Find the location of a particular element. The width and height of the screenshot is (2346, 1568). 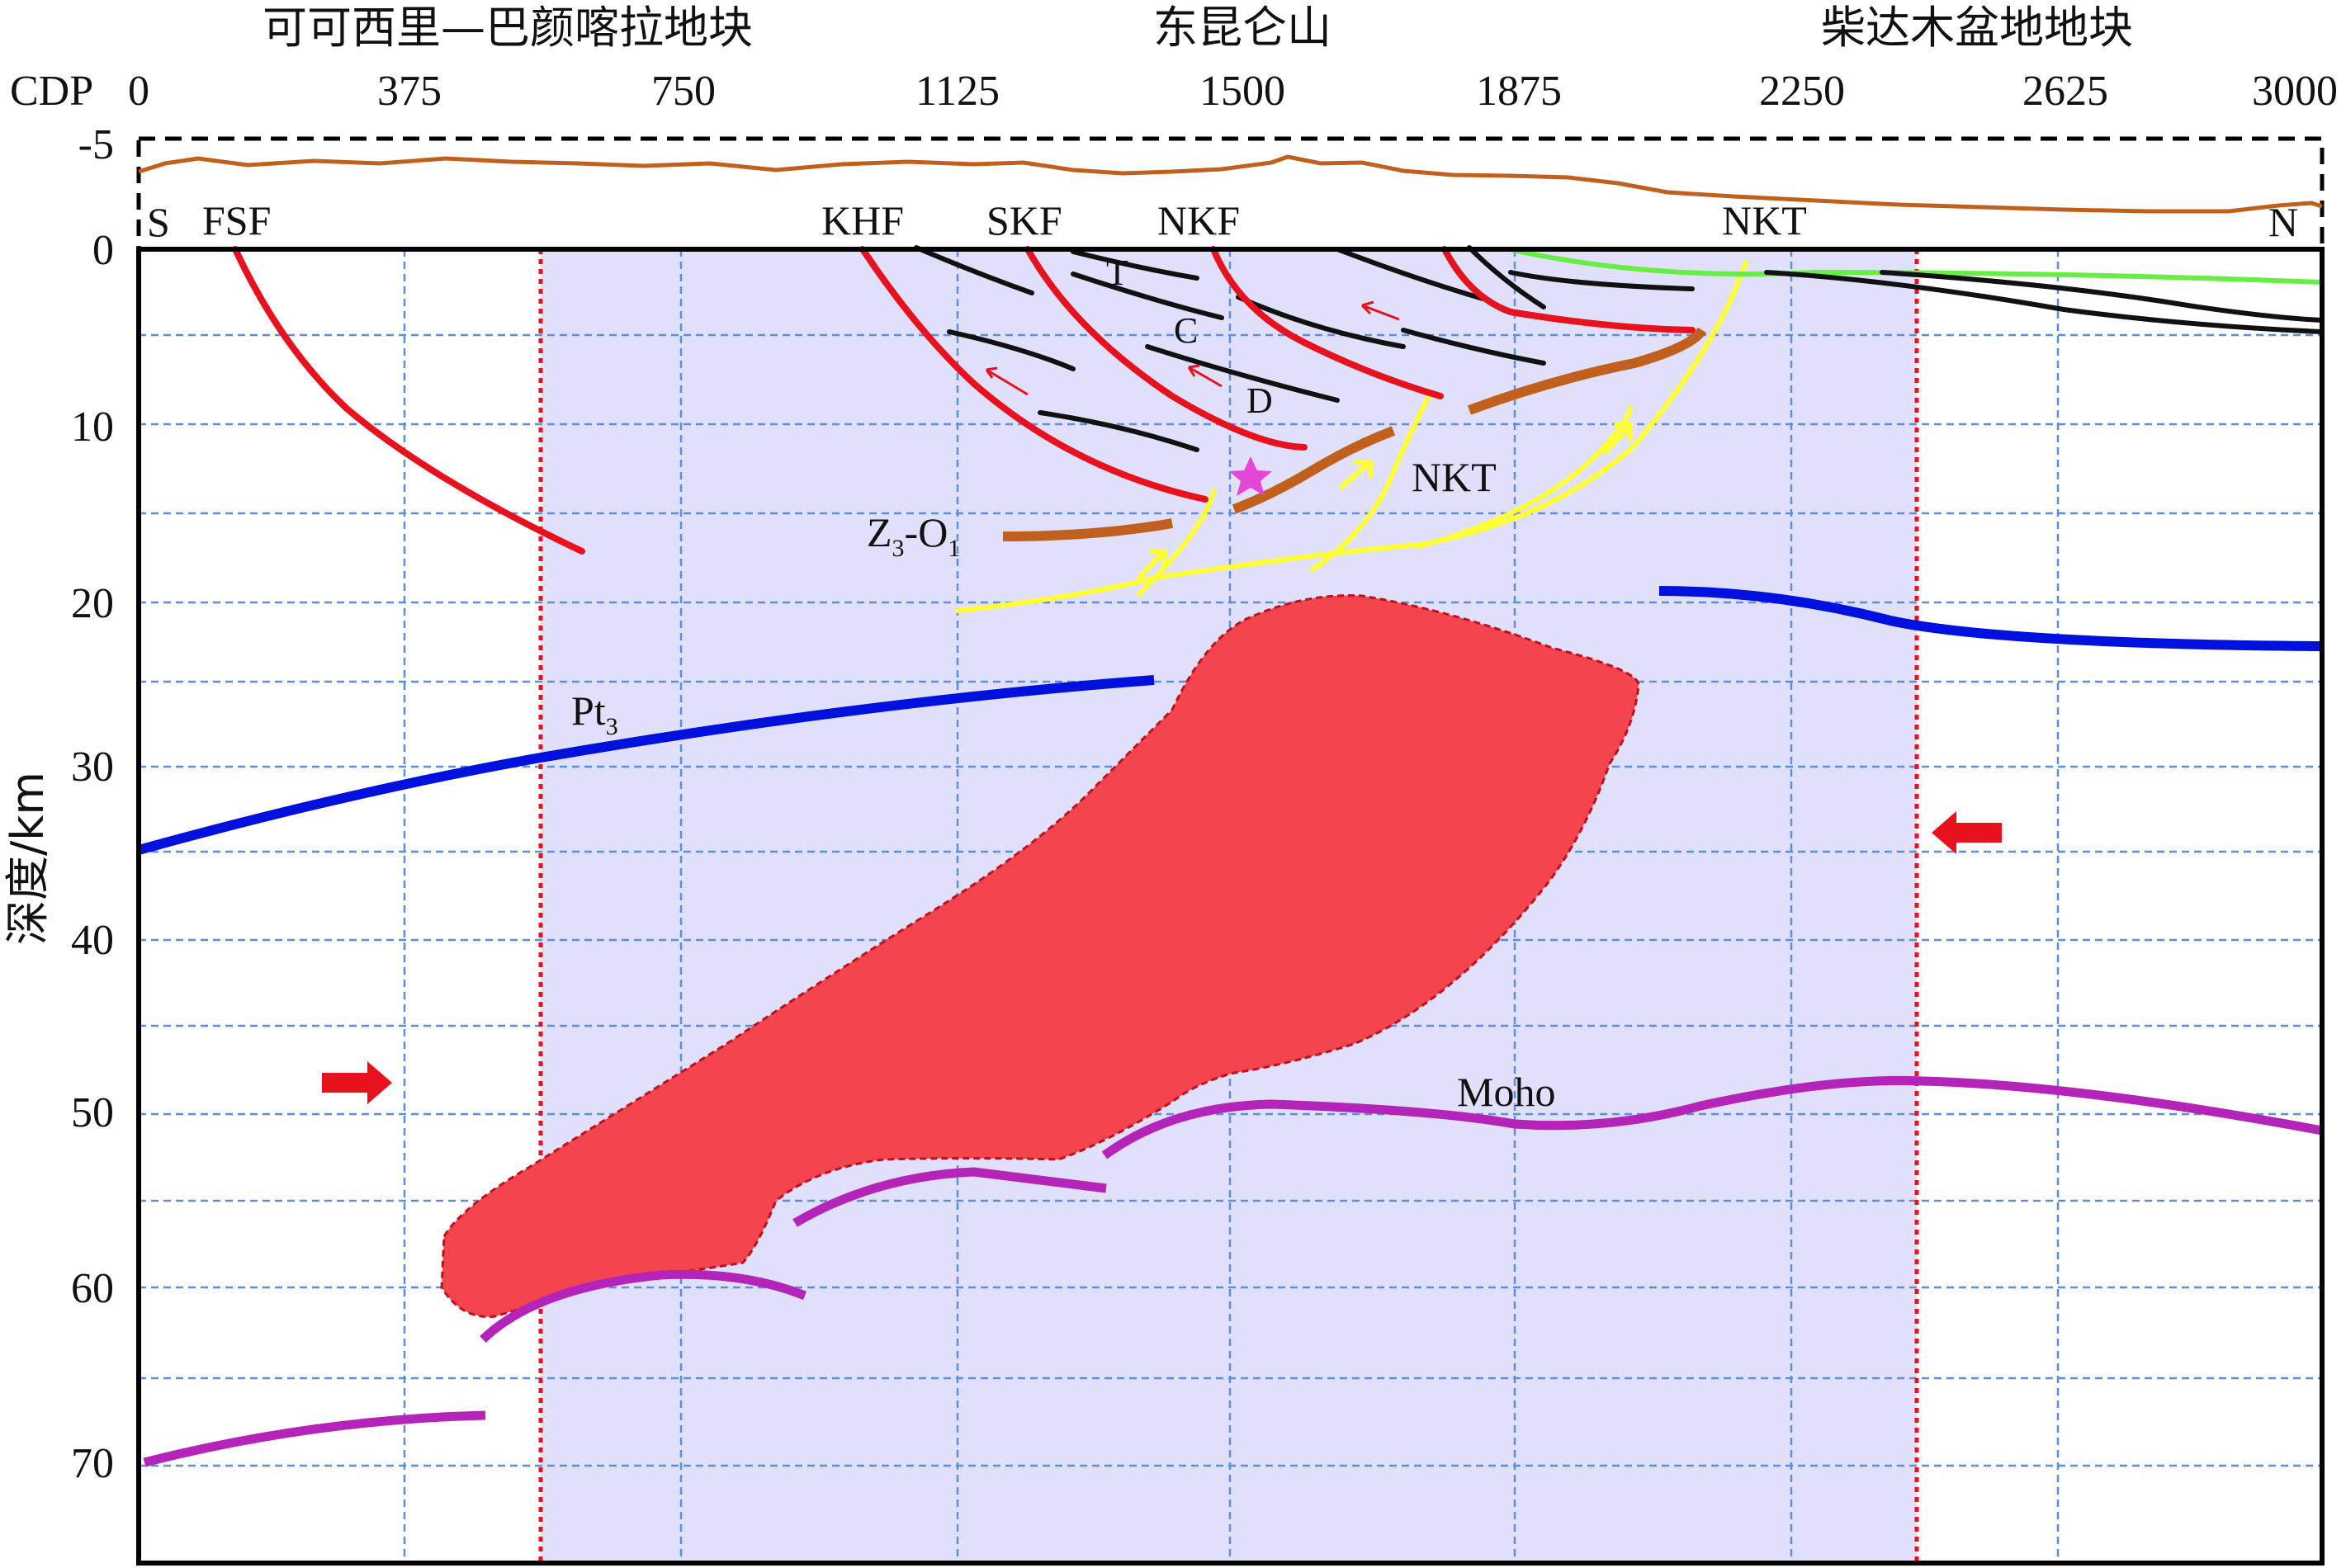

topography-line is located at coordinates (1230, 184).